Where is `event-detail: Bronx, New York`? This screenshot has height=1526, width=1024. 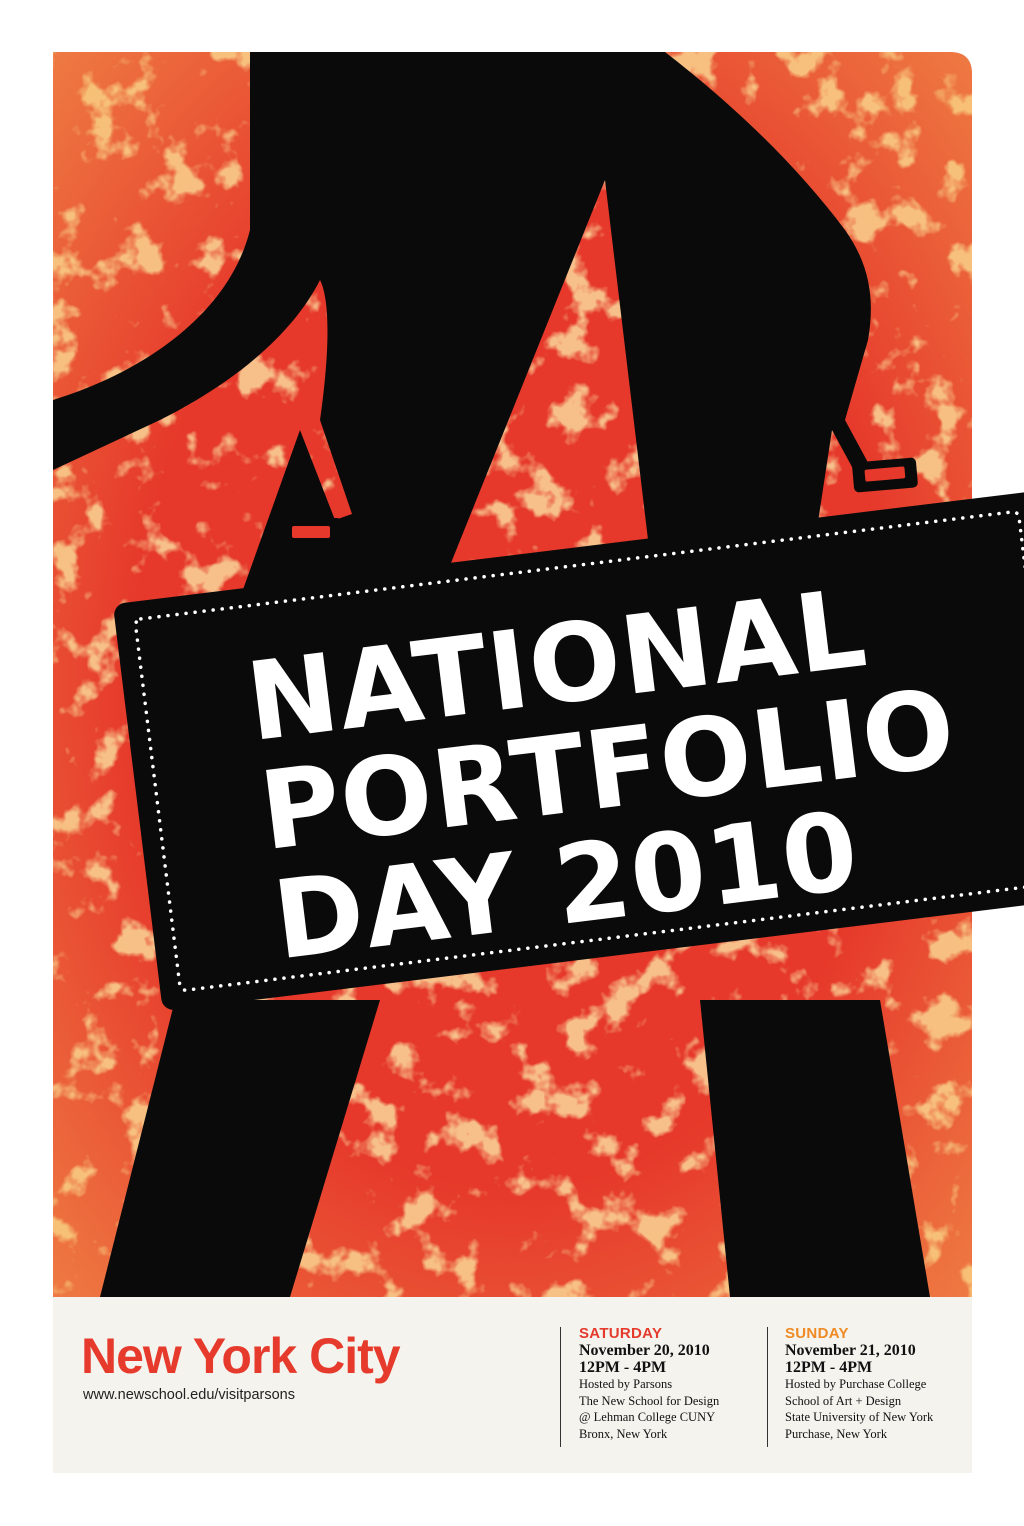
event-detail: Bronx, New York is located at coordinates (623, 1433).